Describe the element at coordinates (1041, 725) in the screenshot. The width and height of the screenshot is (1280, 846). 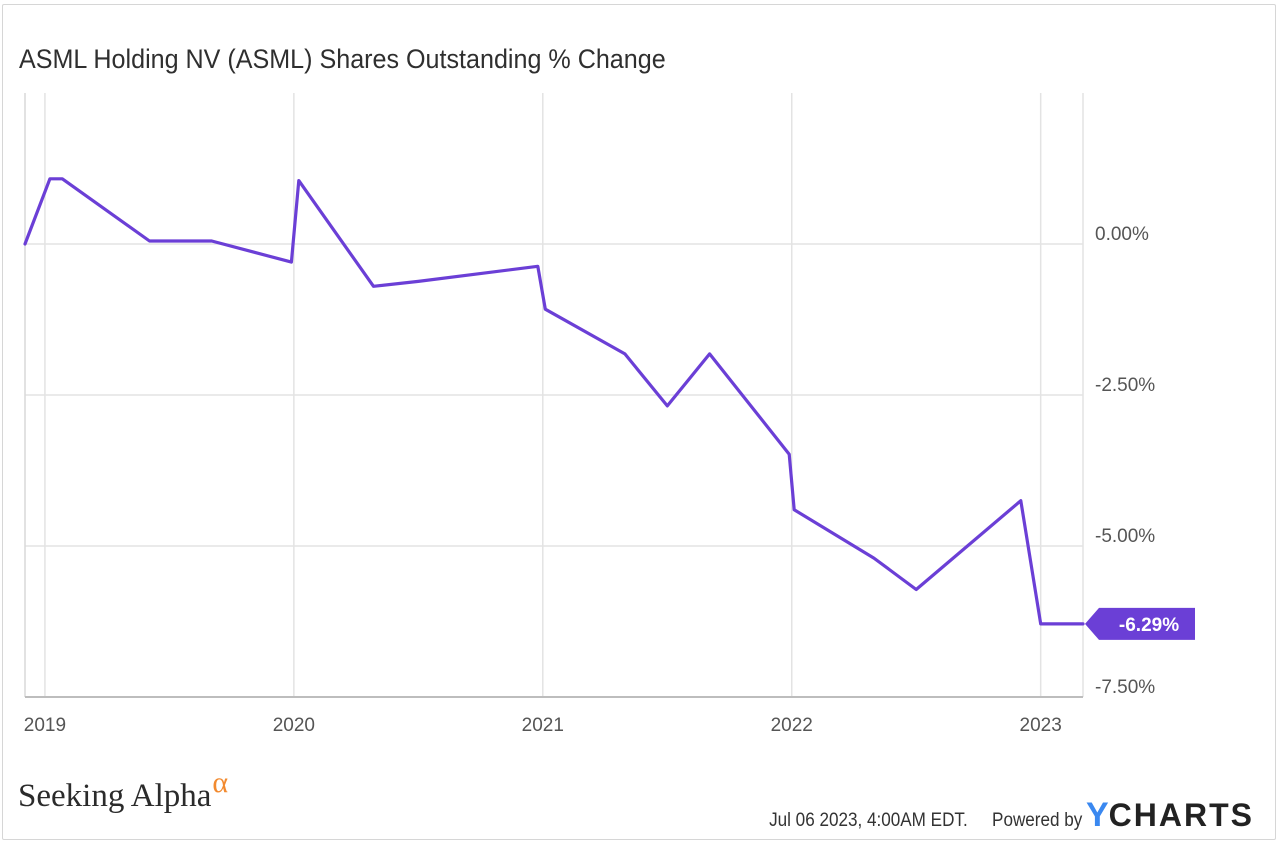
I see `x-tick-label: 2023` at that location.